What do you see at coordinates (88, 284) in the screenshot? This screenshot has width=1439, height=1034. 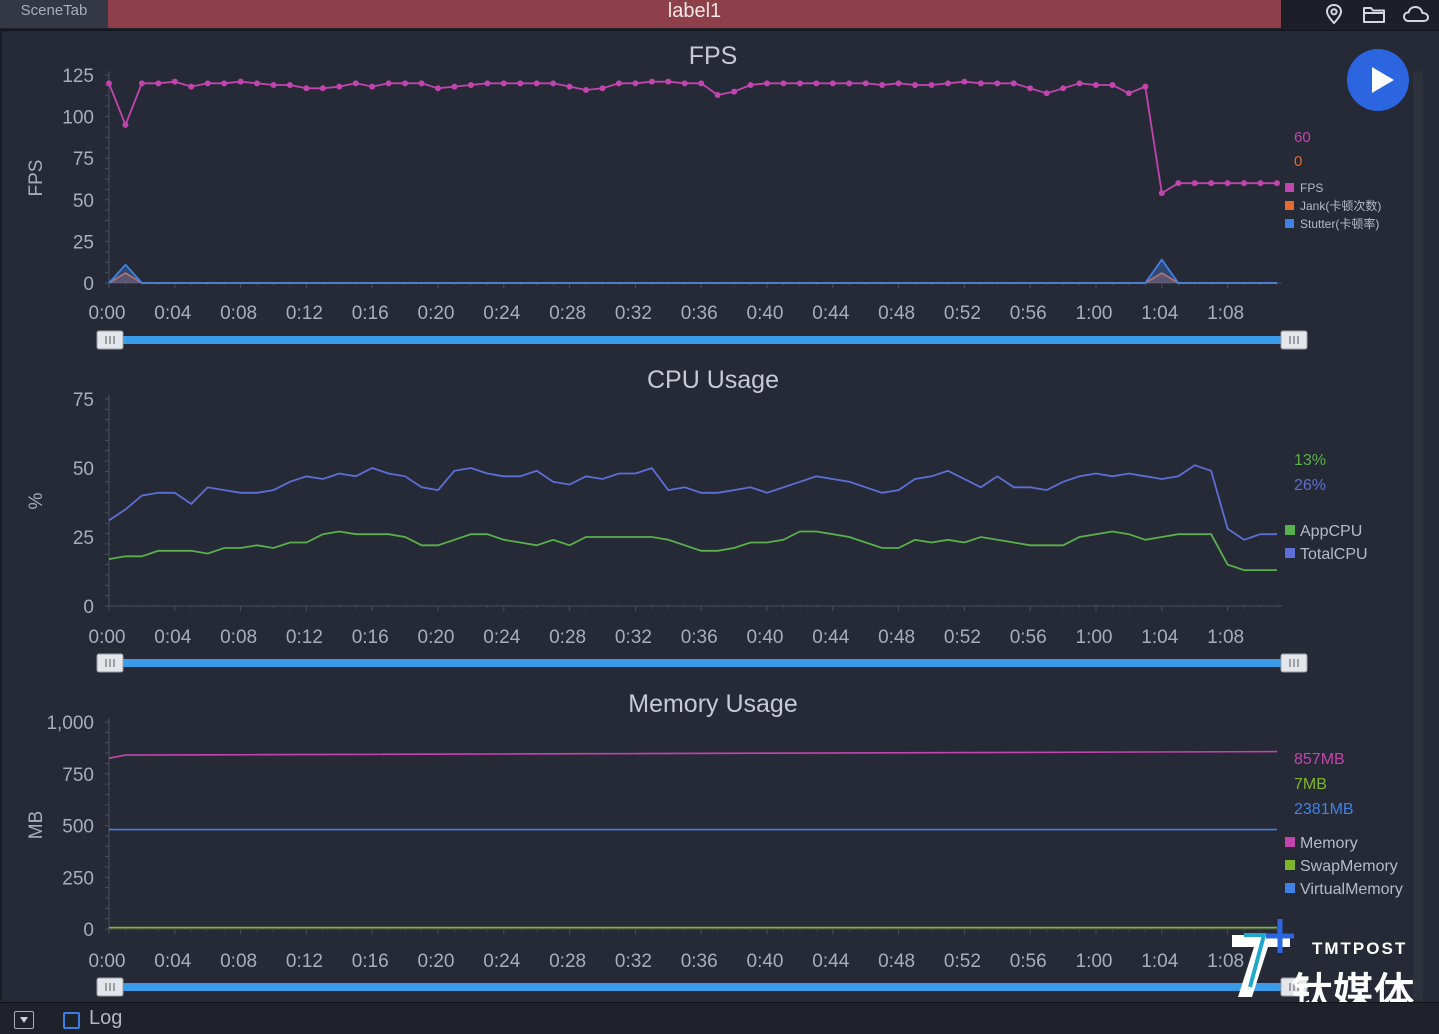 I see `fps-y-tick-label: 0` at bounding box center [88, 284].